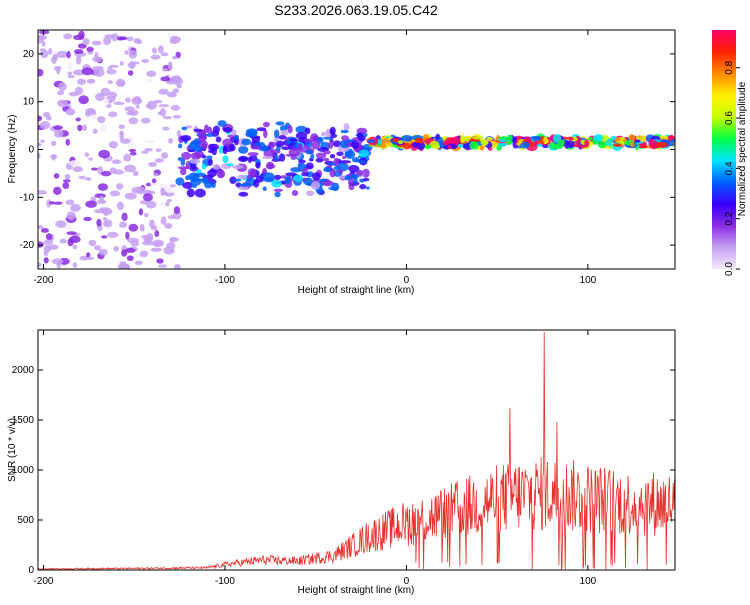 The height and width of the screenshot is (605, 750). Describe the element at coordinates (23, 370) in the screenshot. I see `y-tick-label: 2000` at that location.